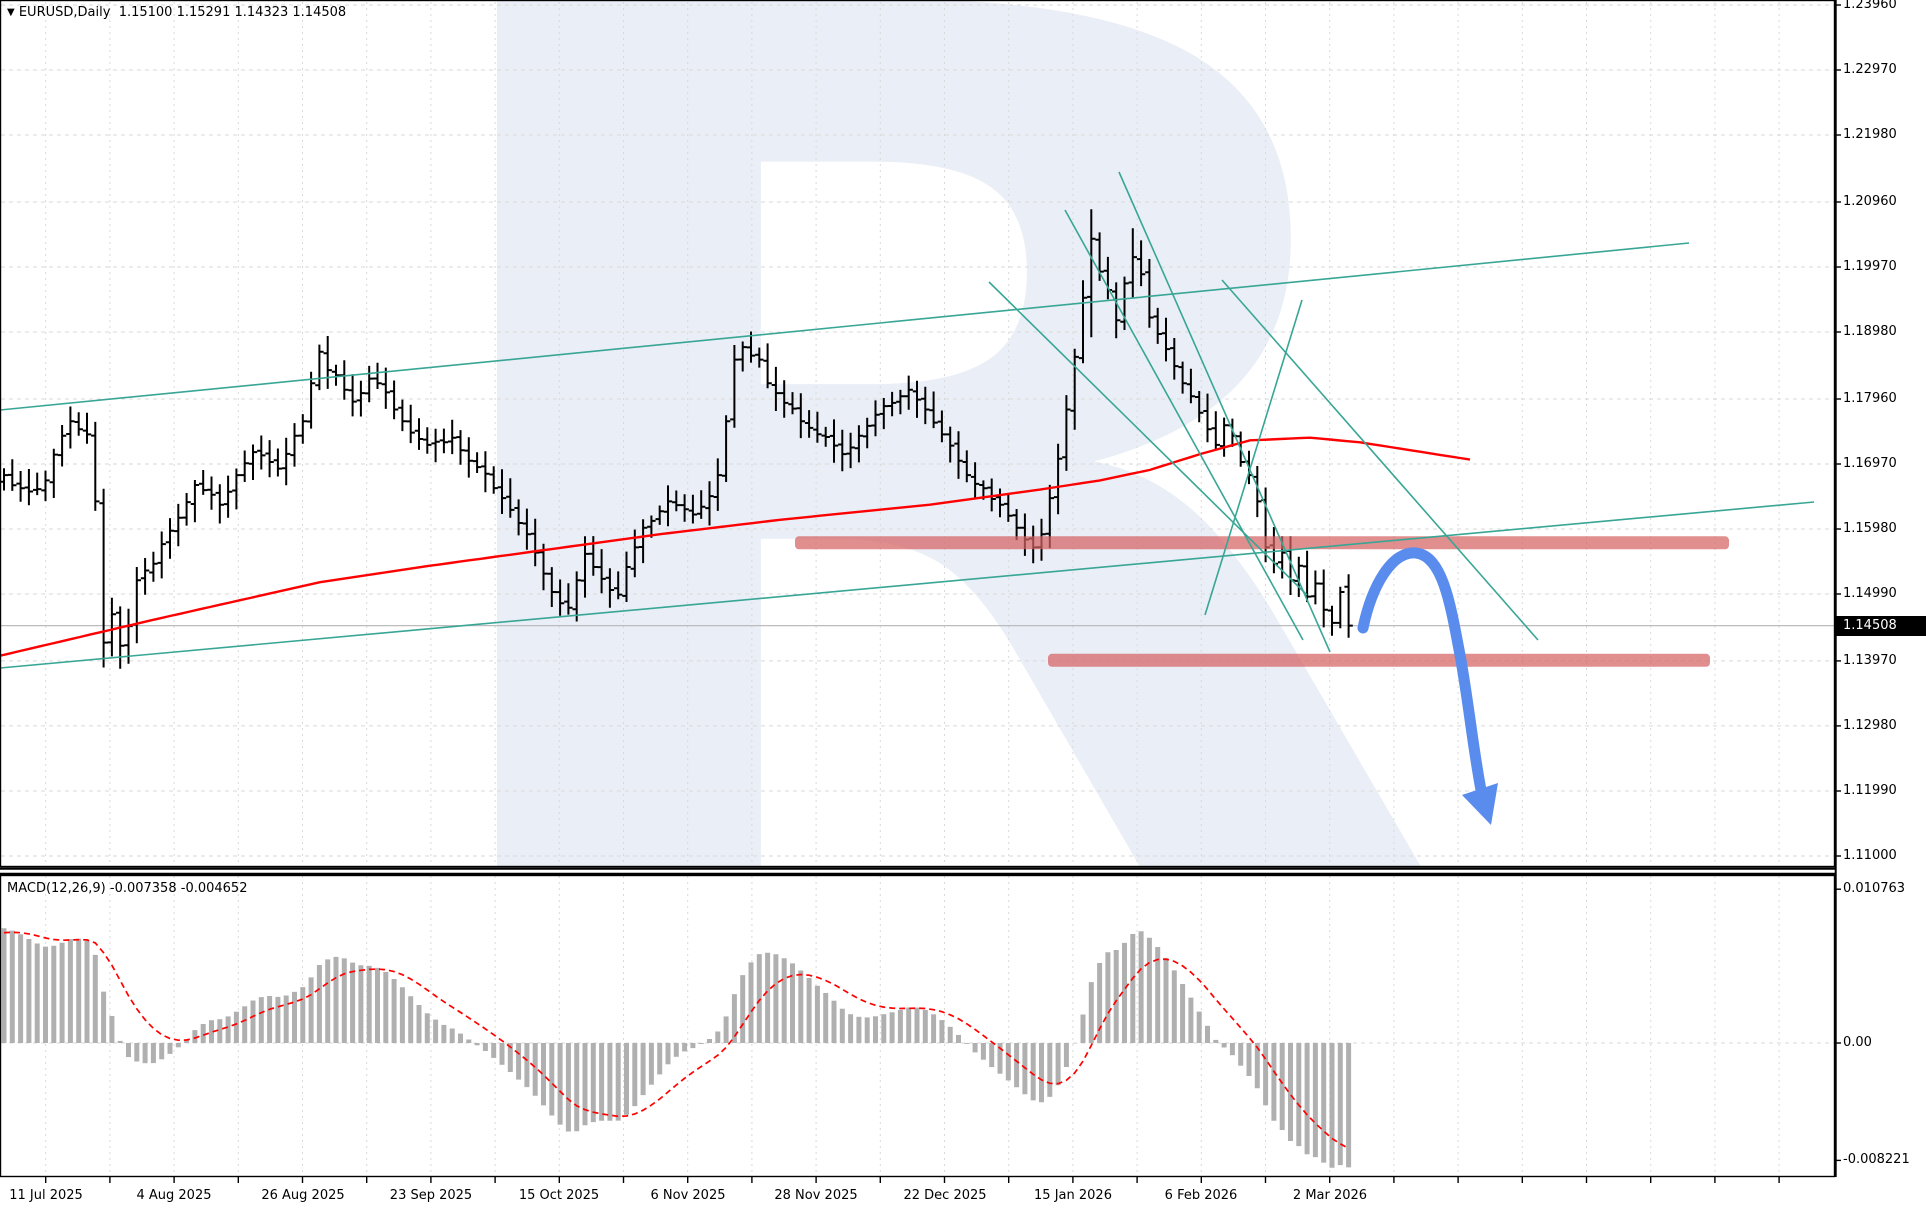 The width and height of the screenshot is (1926, 1214). Describe the element at coordinates (46, 1195) in the screenshot. I see `date-axis-label: 11 Jul 2025` at that location.